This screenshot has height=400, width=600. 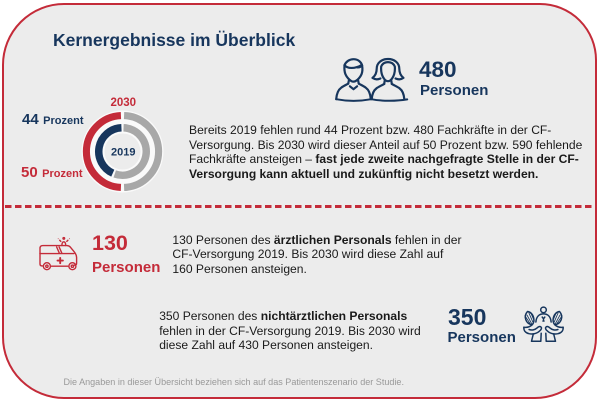 What do you see at coordinates (123, 152) in the screenshot?
I see `svg-text: 2019` at bounding box center [123, 152].